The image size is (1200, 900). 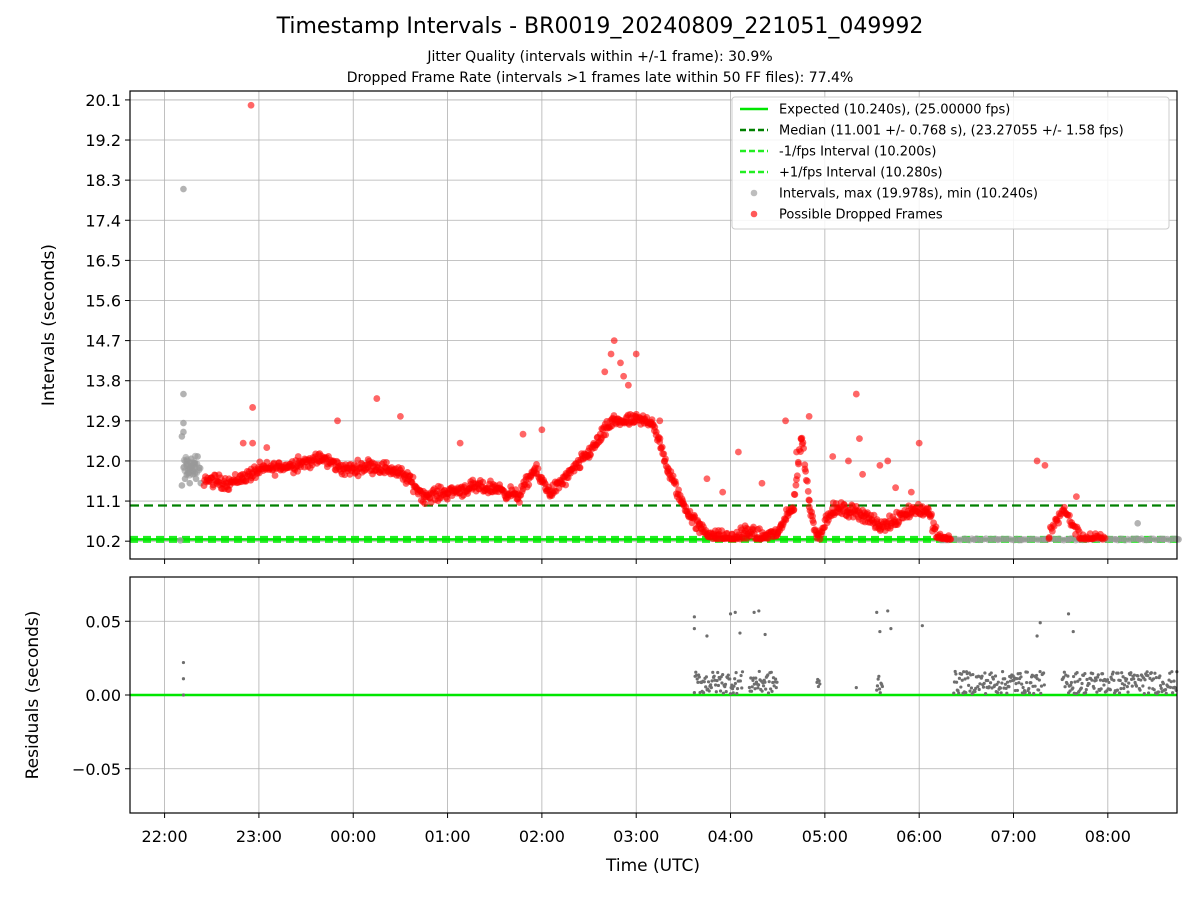 What do you see at coordinates (165, 836) in the screenshot?
I see `x-tick-label: 22:00` at bounding box center [165, 836].